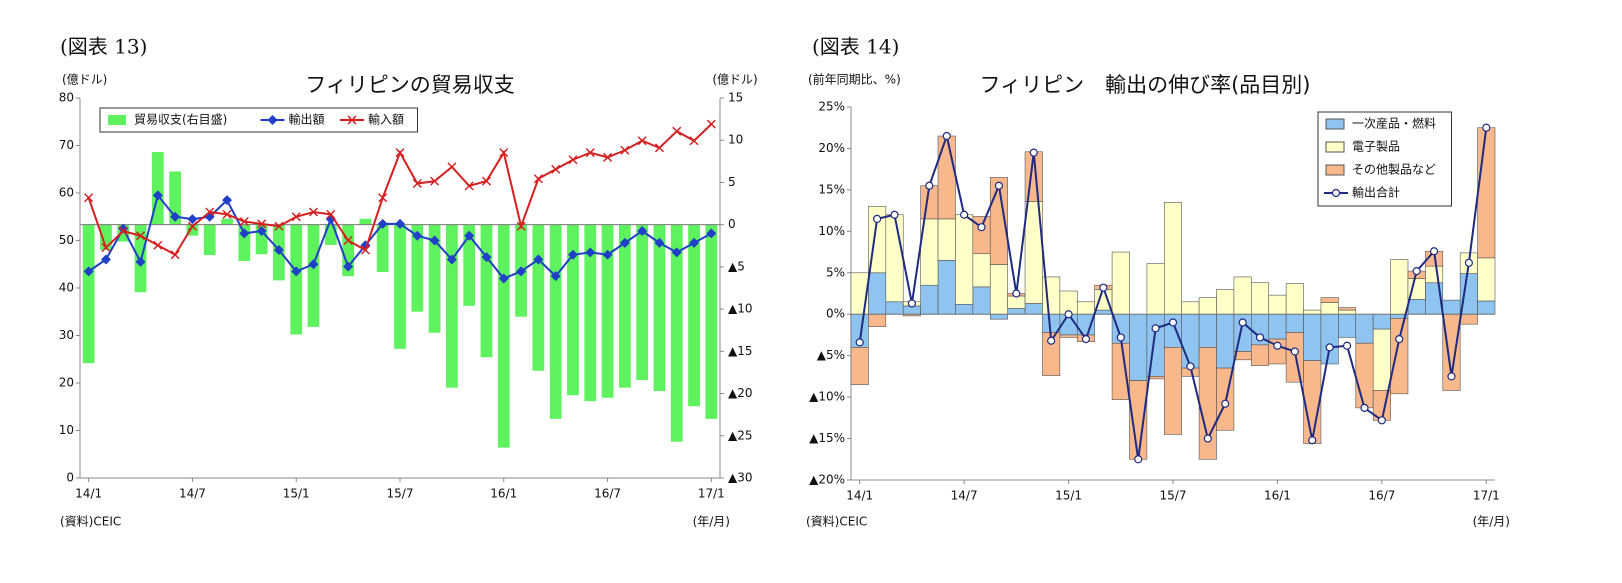  I want to click on y-tick-label: 70, so click(66, 145).